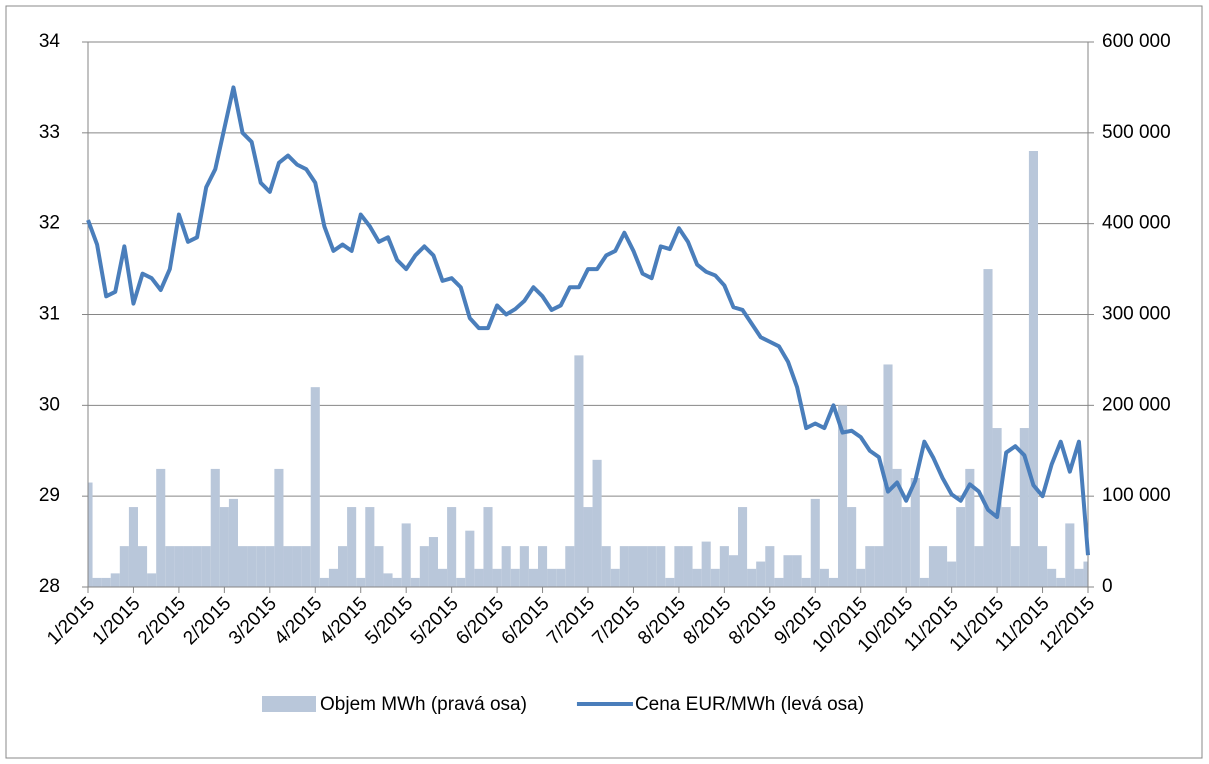 This screenshot has width=1209, height=764. I want to click on legend-item: Cena EUR/MWh (levá osa), so click(720, 704).